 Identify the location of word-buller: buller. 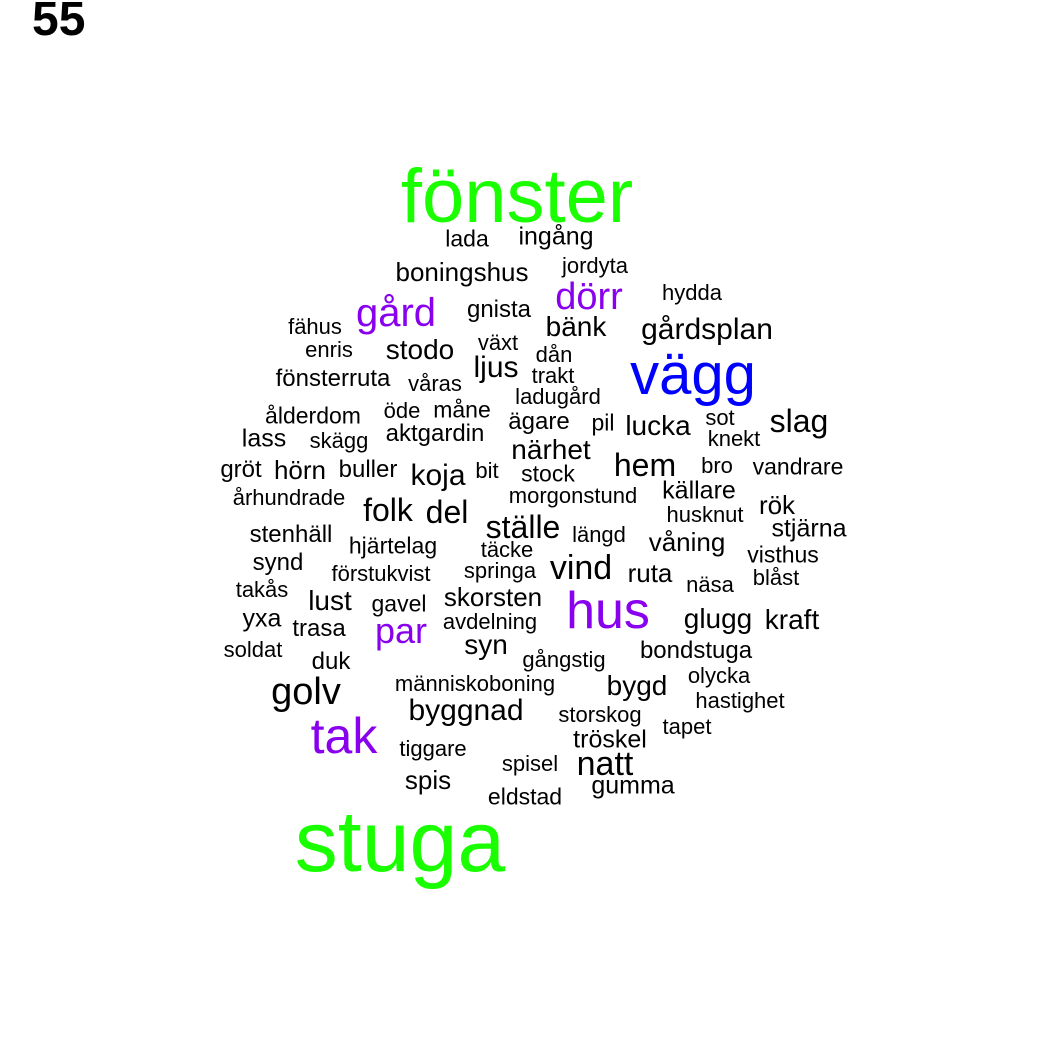
(368, 469).